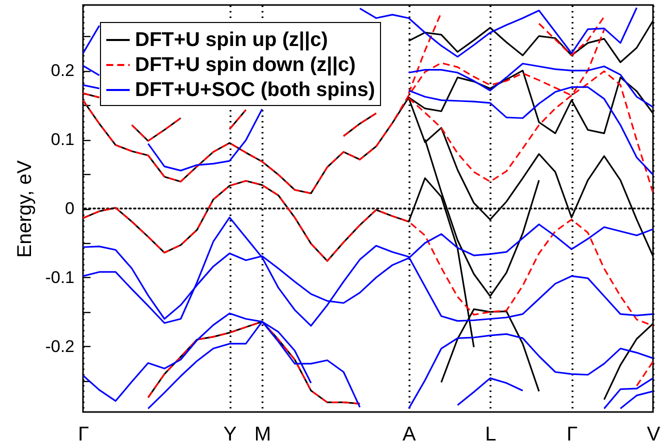 This screenshot has width=668, height=447. I want to click on y-tick-label: 0.1, so click(62, 140).